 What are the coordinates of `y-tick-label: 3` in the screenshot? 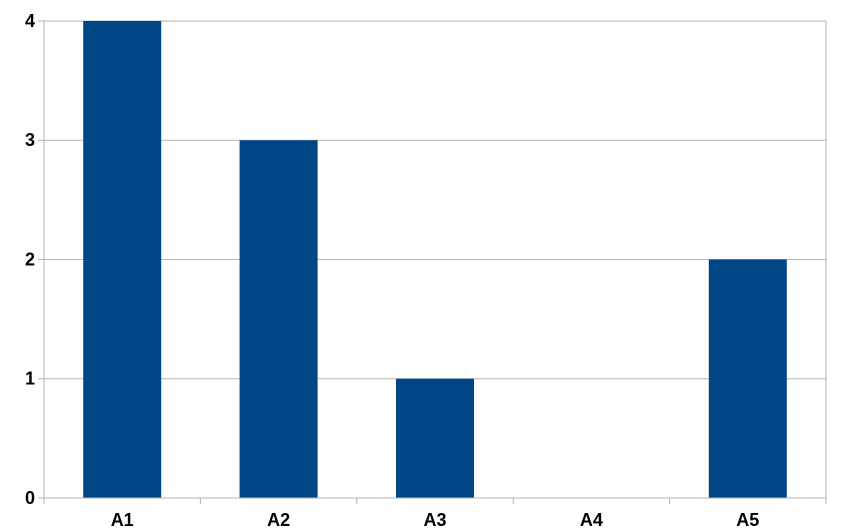 It's located at (30, 140).